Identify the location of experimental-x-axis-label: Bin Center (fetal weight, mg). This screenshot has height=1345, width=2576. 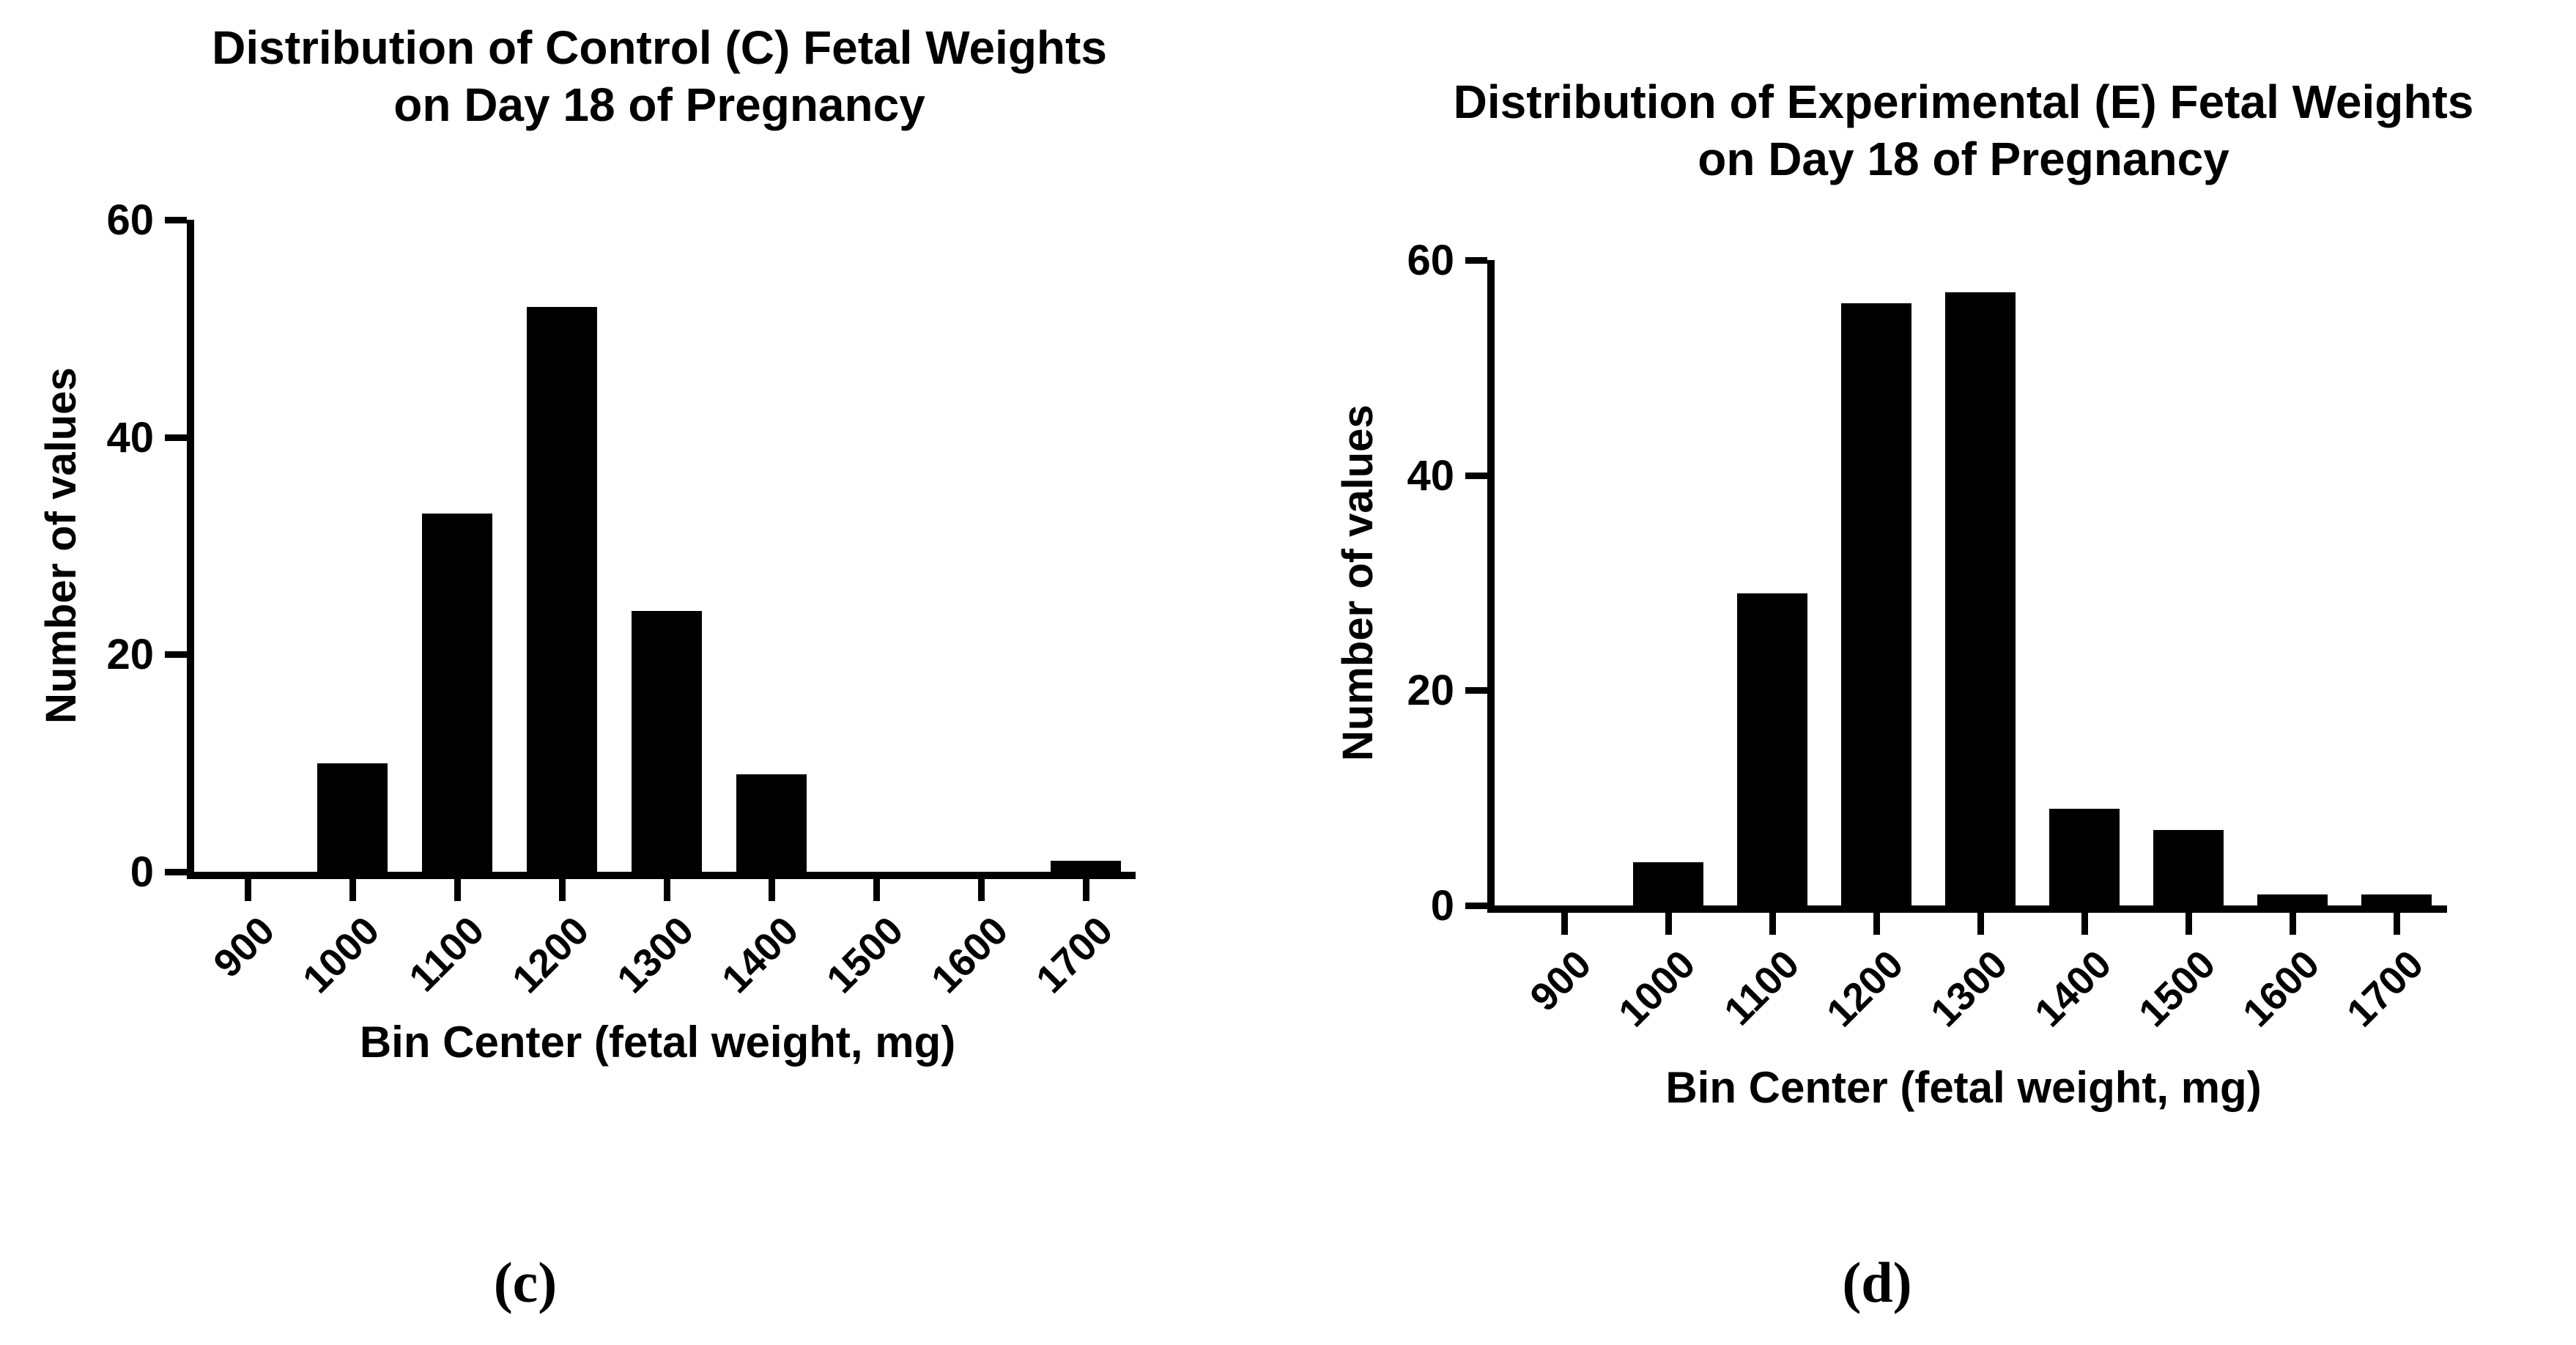
(1963, 1087).